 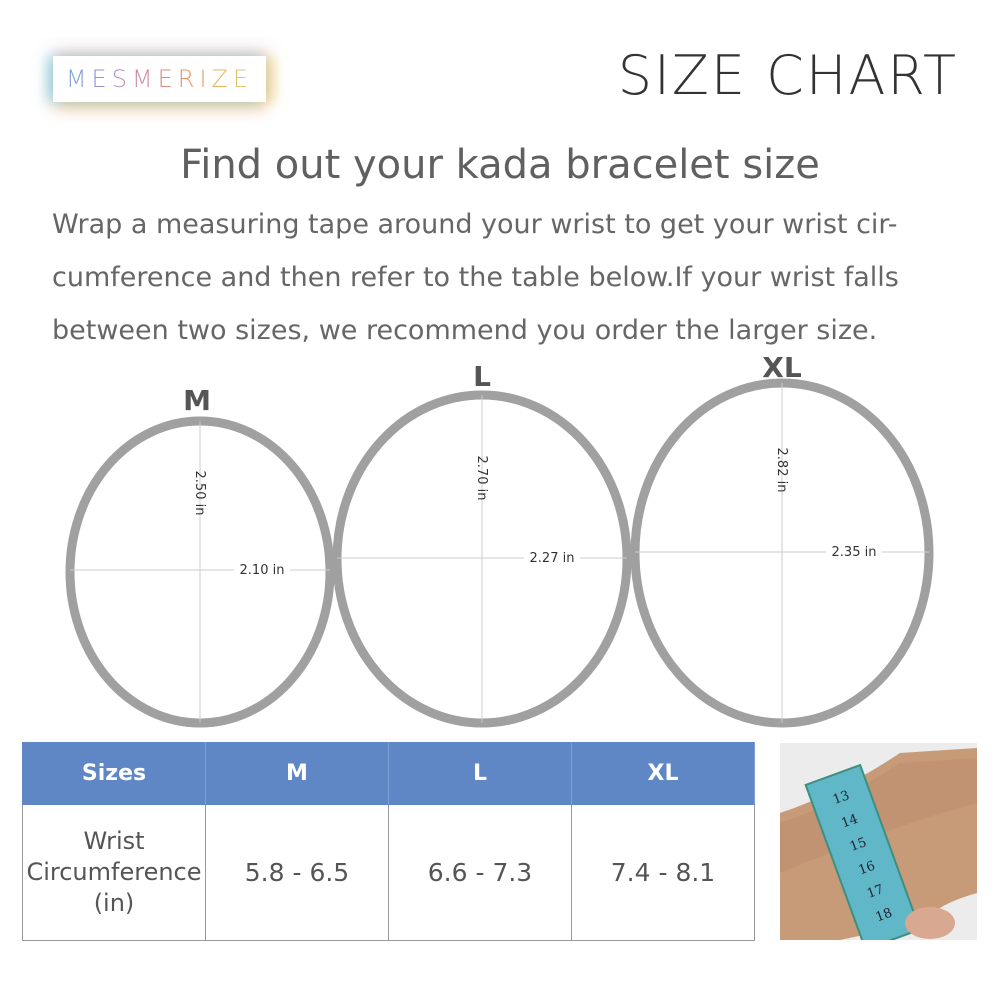 I want to click on ring-l: L 2.70 in 2.27 in, so click(x=482, y=544).